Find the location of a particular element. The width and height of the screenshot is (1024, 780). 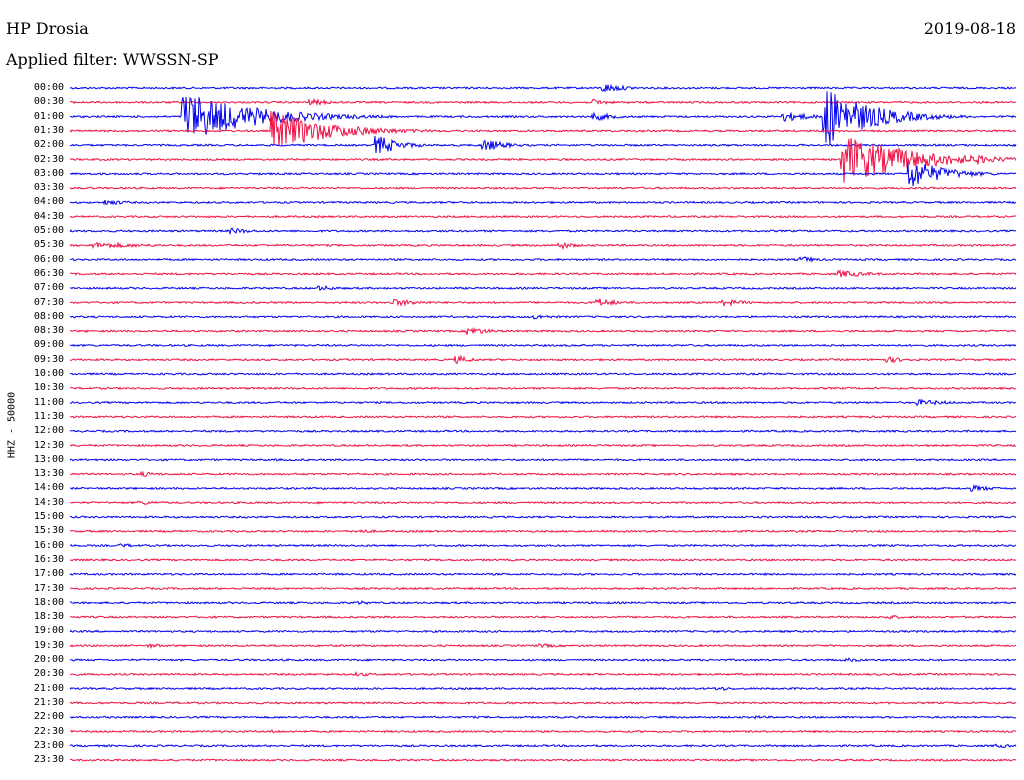

time-label: 09:30 is located at coordinates (48, 359).